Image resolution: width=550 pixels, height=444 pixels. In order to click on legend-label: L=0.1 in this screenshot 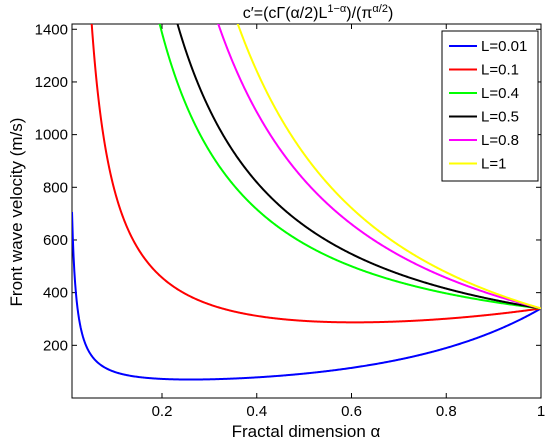, I will do `click(500, 70)`.